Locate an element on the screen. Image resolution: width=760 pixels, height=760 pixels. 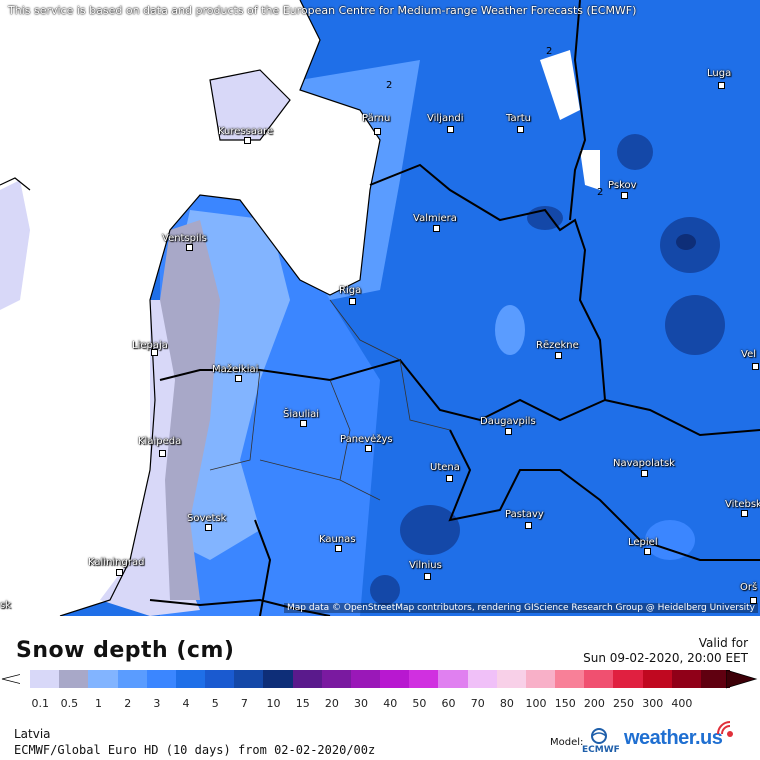
border-kaliningrad is located at coordinates (240, 607).